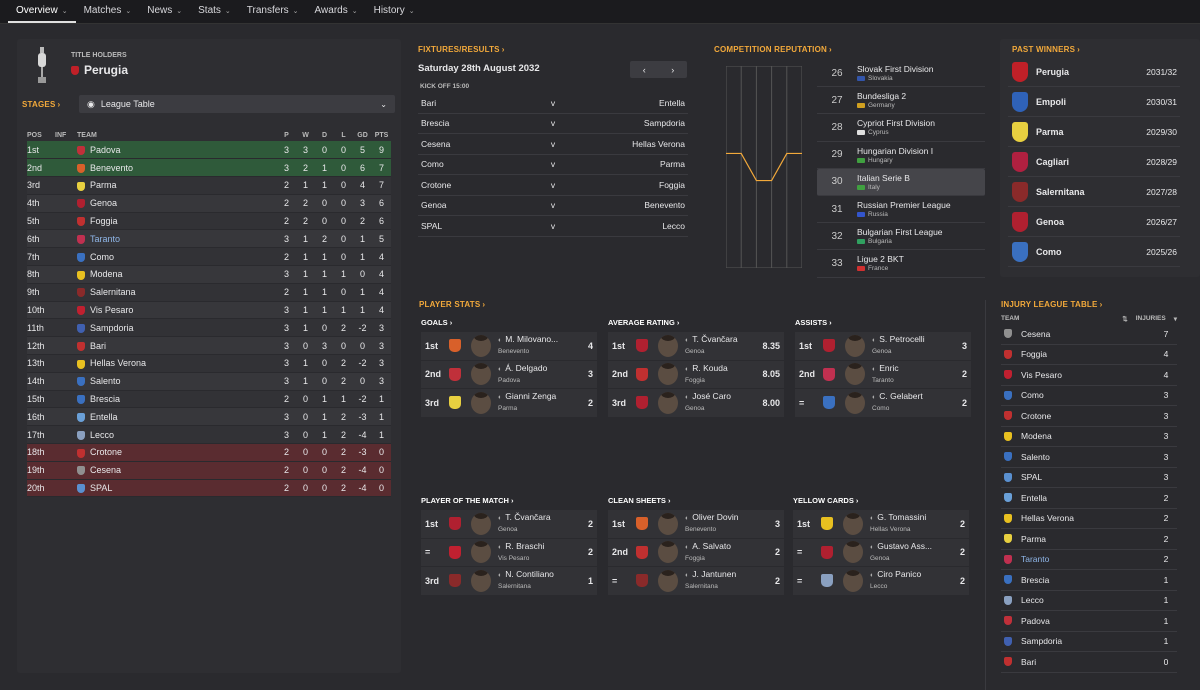  I want to click on fixture-row: Bari v Entella, so click(553, 103).